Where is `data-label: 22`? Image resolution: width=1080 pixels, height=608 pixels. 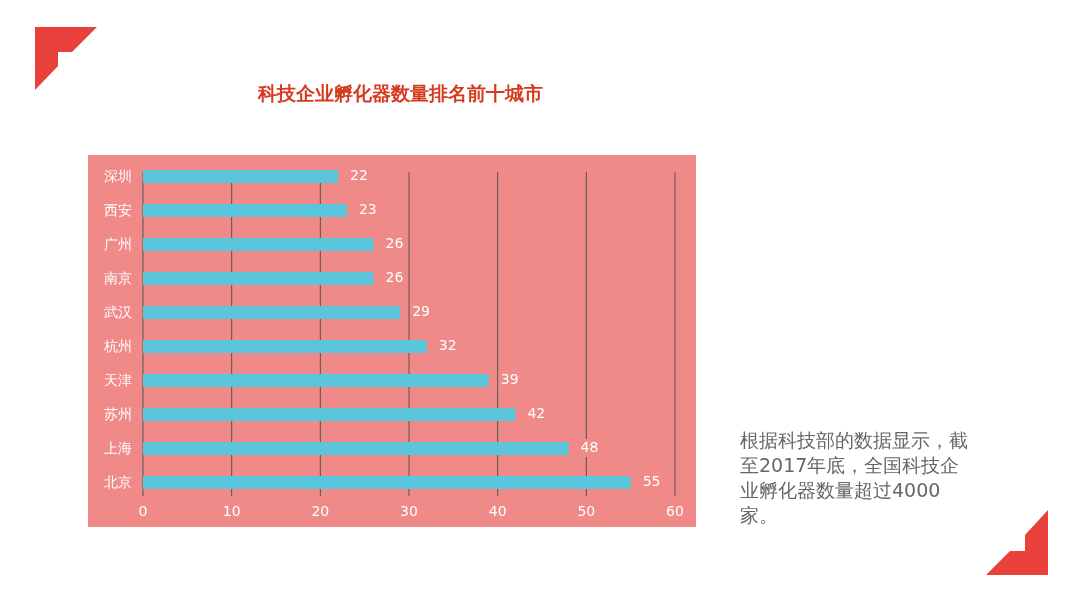
data-label: 22 is located at coordinates (359, 175).